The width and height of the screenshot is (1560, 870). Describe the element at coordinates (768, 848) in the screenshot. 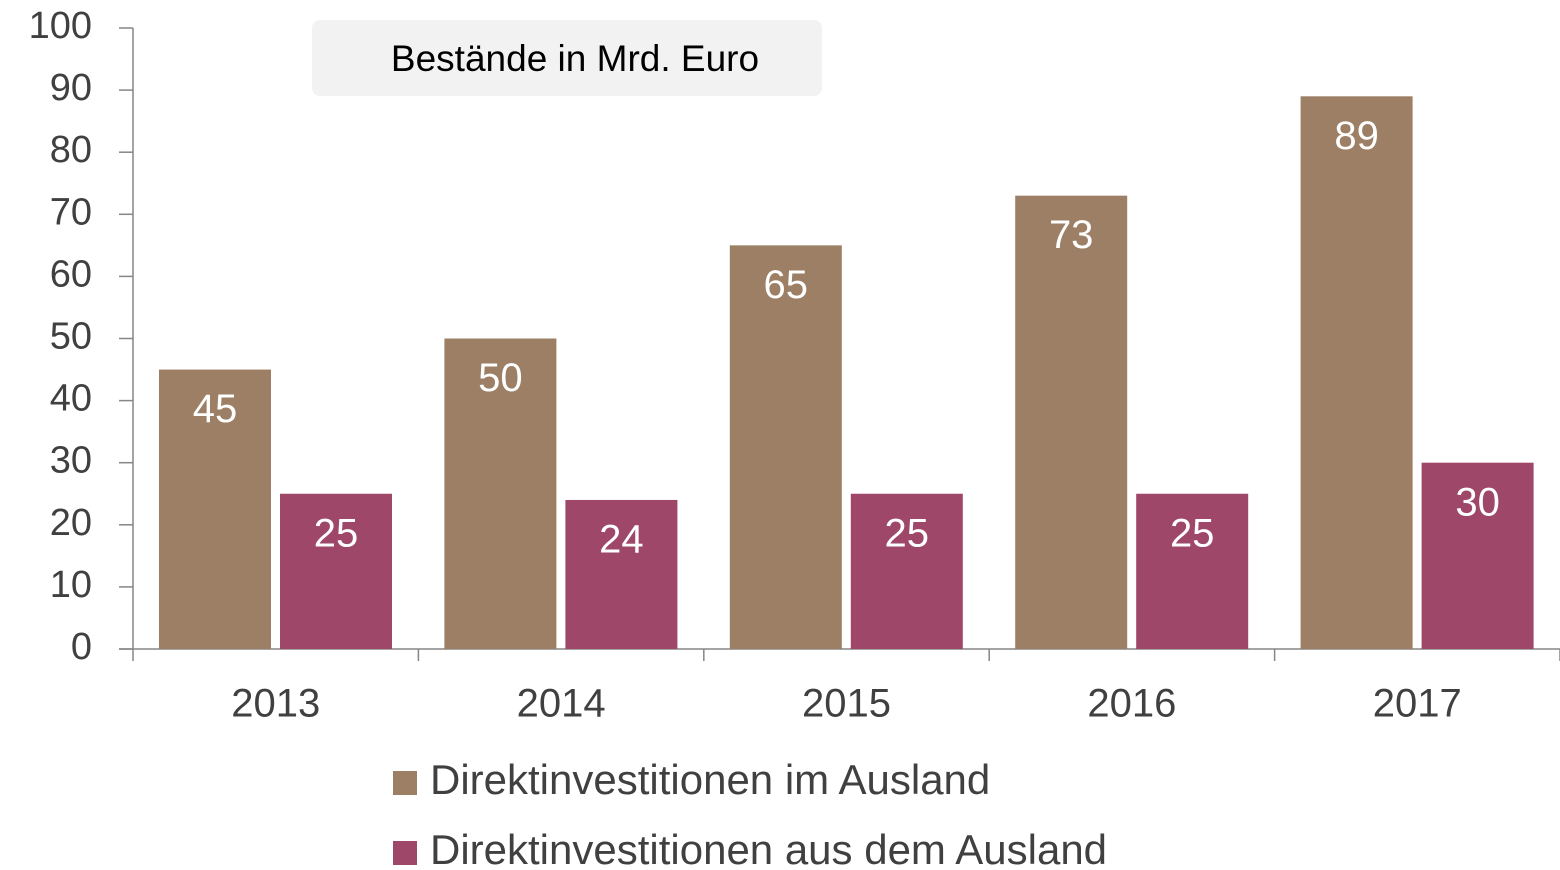

I see `legend-label: Direktinvestitionen aus dem Ausland` at that location.